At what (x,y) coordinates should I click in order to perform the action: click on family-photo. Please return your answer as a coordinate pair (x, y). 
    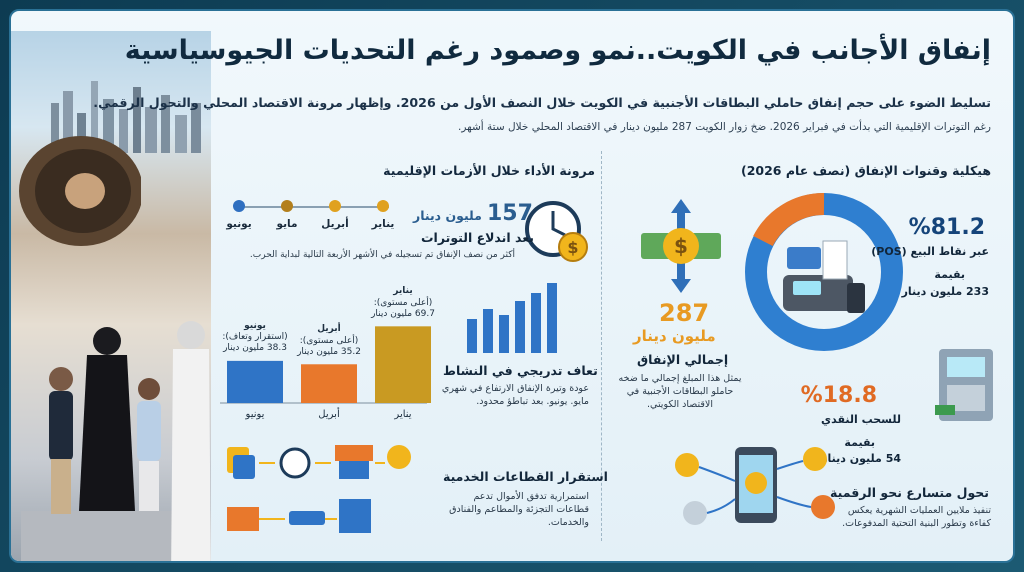
    Looking at the image, I should click on (116, 441).